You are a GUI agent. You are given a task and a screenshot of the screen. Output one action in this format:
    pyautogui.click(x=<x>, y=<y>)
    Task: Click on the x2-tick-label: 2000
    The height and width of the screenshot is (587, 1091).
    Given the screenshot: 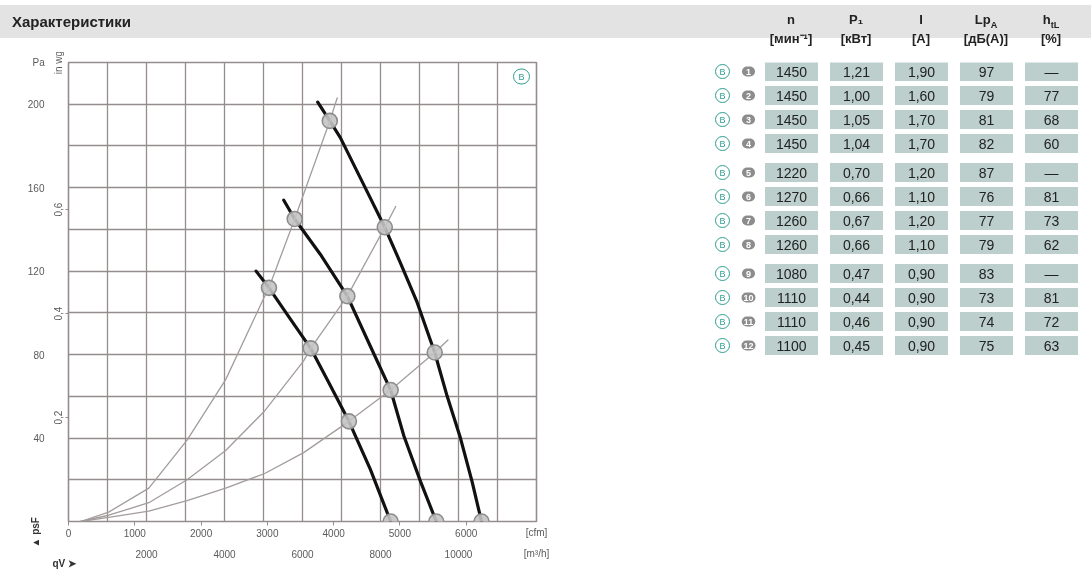 What is the action you would take?
    pyautogui.click(x=201, y=533)
    